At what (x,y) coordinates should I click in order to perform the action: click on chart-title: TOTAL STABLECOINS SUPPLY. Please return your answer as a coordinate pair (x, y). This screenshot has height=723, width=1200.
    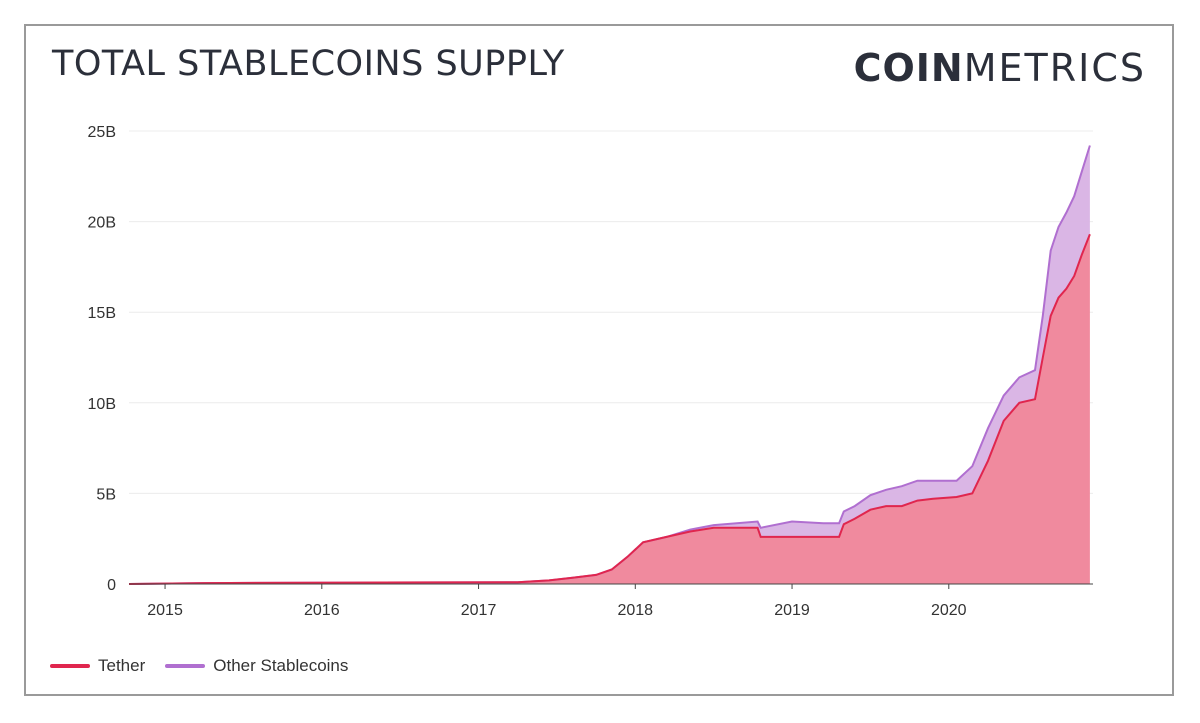
    Looking at the image, I should click on (308, 64).